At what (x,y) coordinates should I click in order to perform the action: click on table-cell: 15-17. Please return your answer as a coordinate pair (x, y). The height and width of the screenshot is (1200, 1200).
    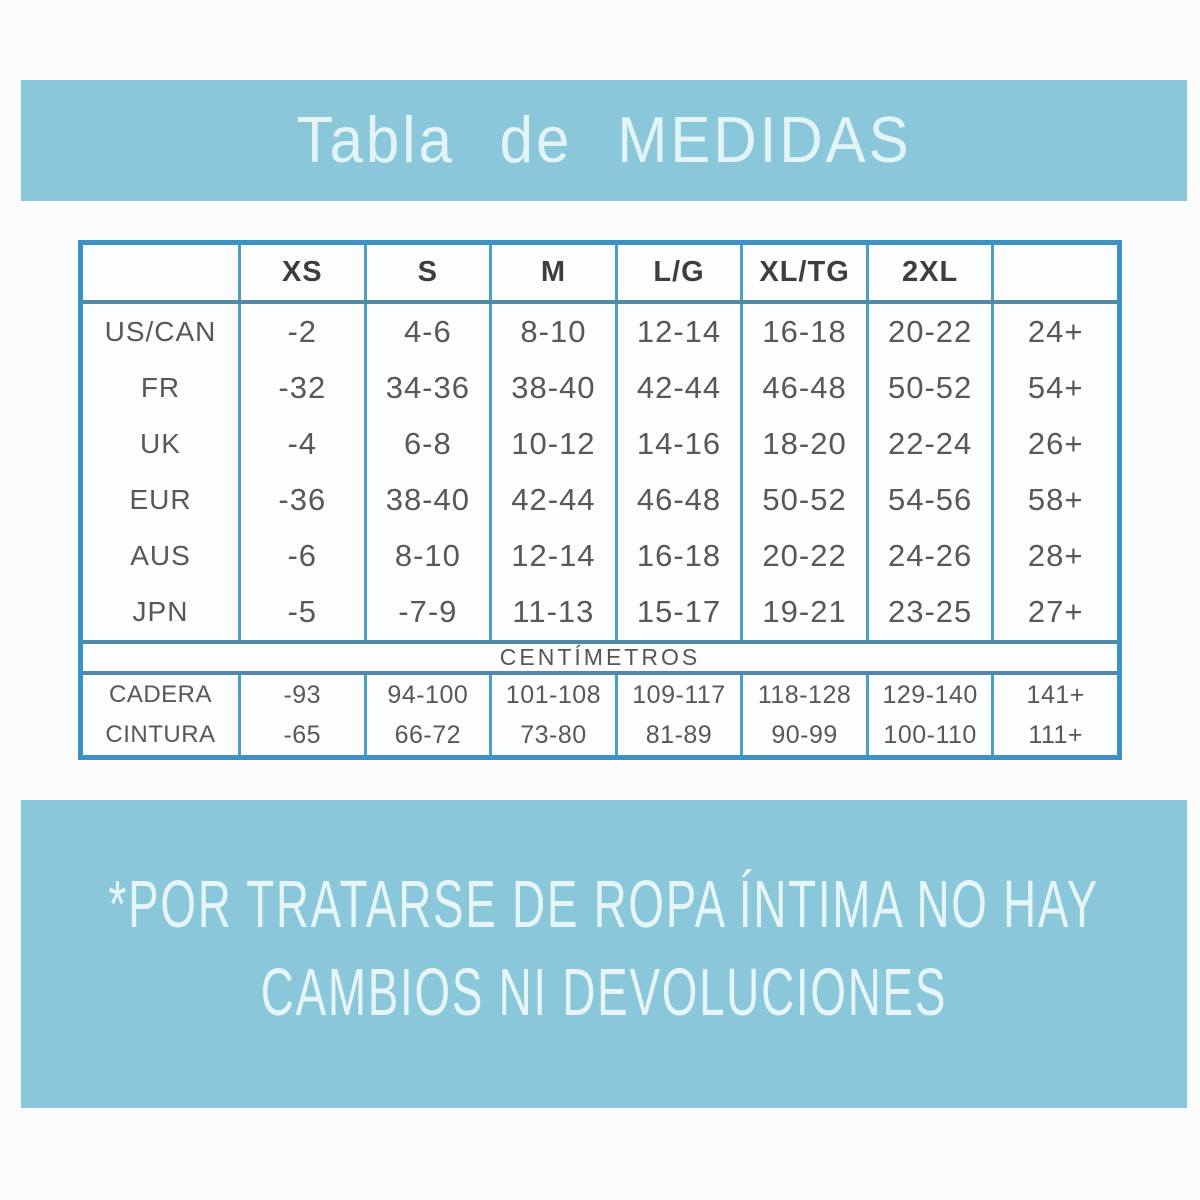
    Looking at the image, I should click on (677, 612).